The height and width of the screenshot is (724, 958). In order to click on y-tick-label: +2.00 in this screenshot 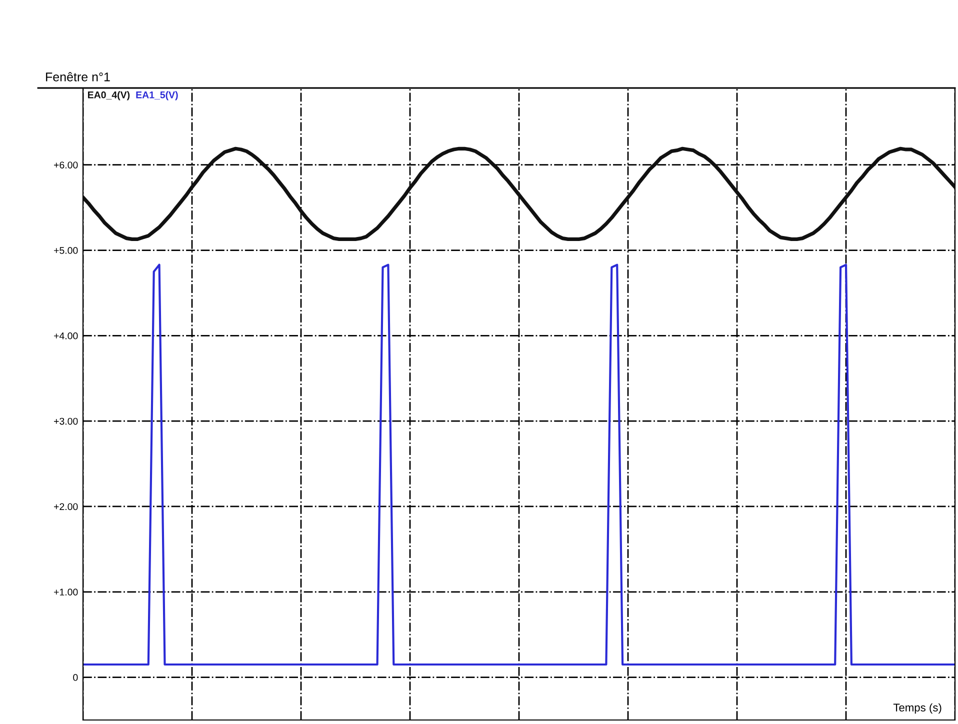, I will do `click(66, 506)`.